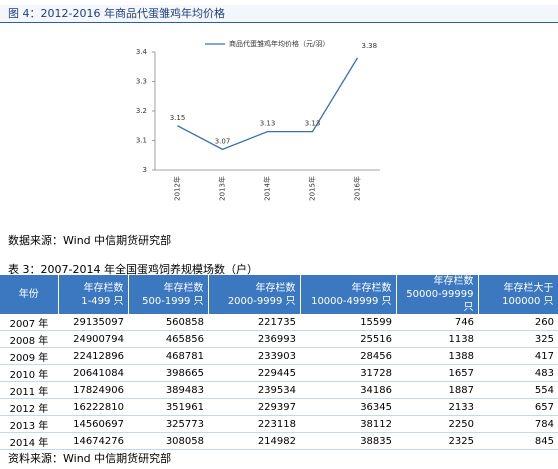 The width and height of the screenshot is (558, 469). I want to click on table-row: 2008 年 24900794 465856 236993 25516 1138 325, so click(279, 339).